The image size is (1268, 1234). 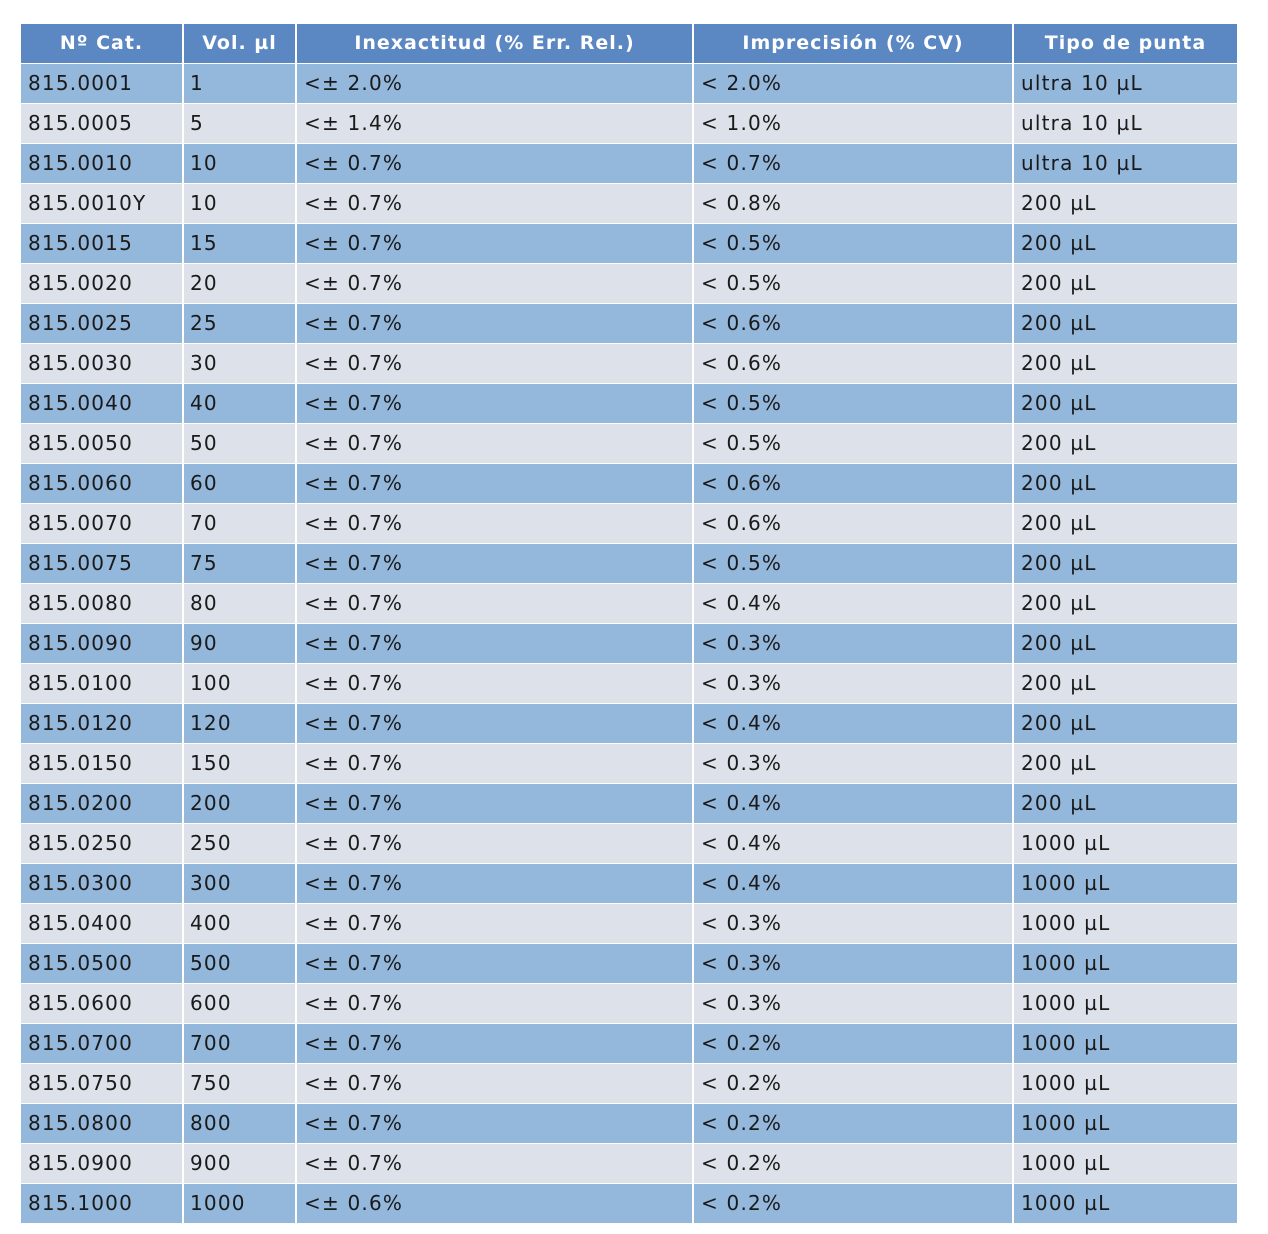 I want to click on header-inaccuracy: Inexactitud (% Err. Rel.), so click(x=495, y=43).